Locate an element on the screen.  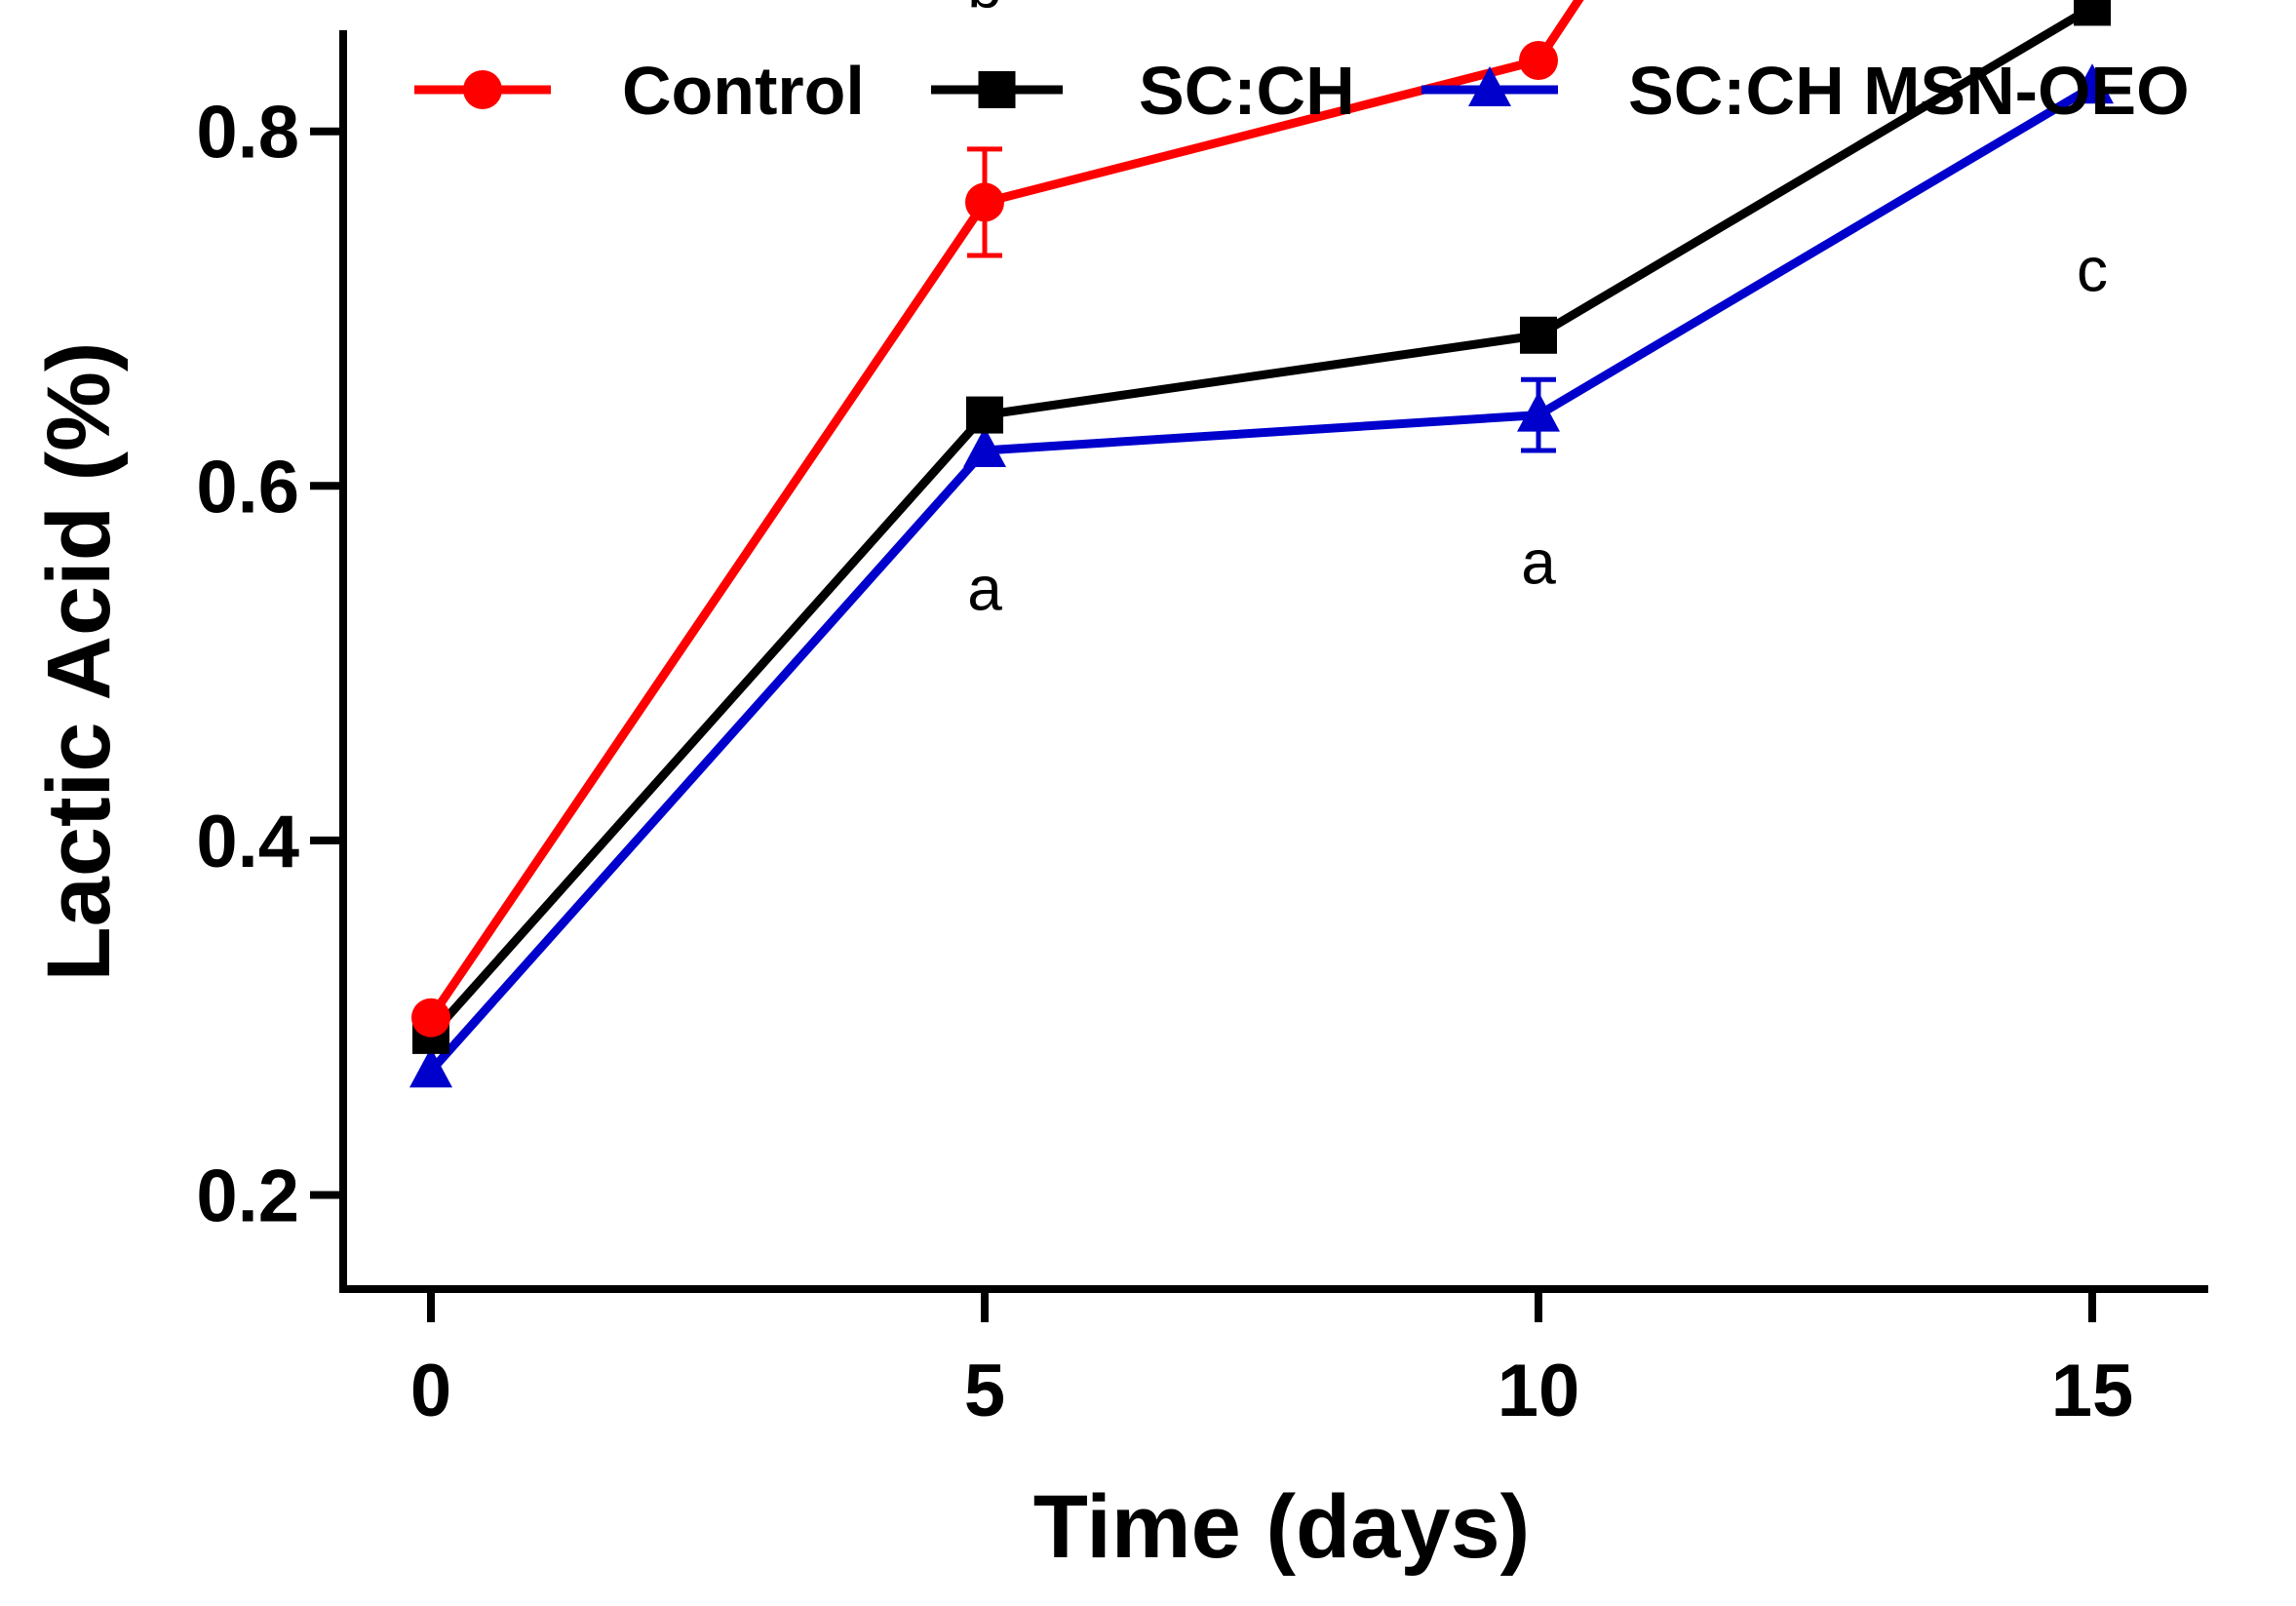
legend-item-sc-ch-msn-oeo: SC:CH MSN-OEO is located at coordinates (1805, 91).